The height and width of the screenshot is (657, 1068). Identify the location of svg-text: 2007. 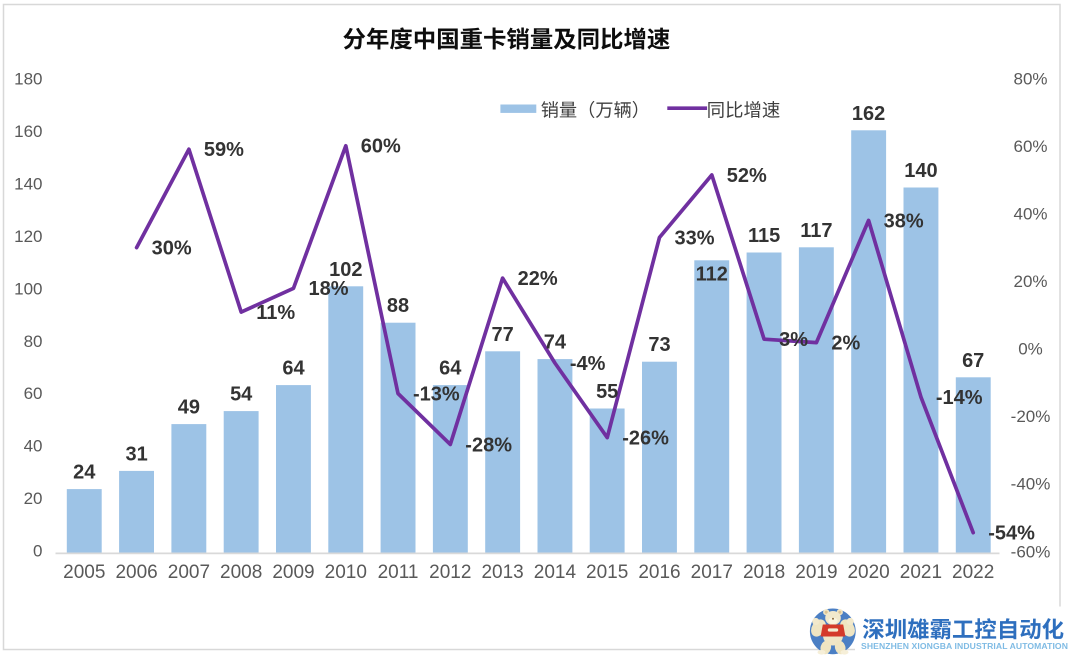
(189, 572).